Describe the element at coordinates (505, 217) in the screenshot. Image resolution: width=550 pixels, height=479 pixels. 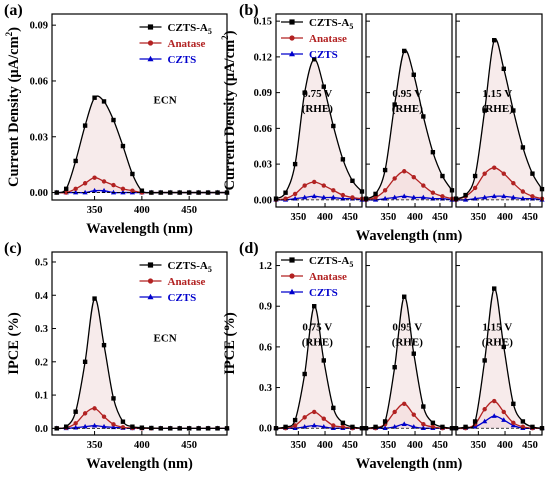
I see `x-tick-label: 400` at that location.